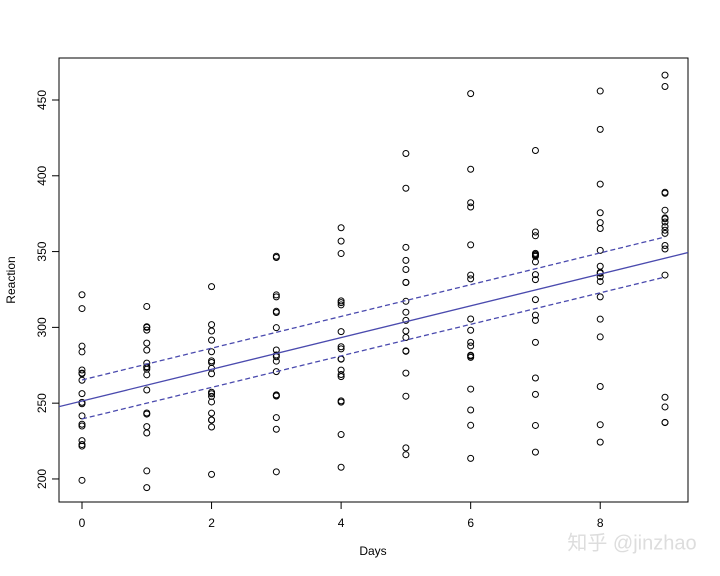  What do you see at coordinates (470, 523) in the screenshot?
I see `x-tick-label: 6` at bounding box center [470, 523].